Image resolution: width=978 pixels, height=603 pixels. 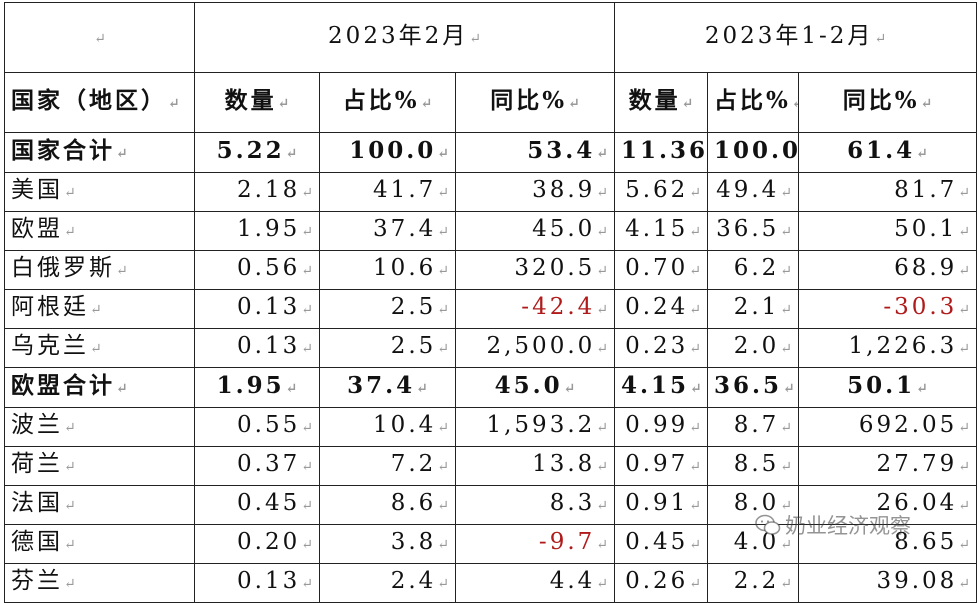 I want to click on cell-ytd-yoy: 50.1↵, so click(x=888, y=231).